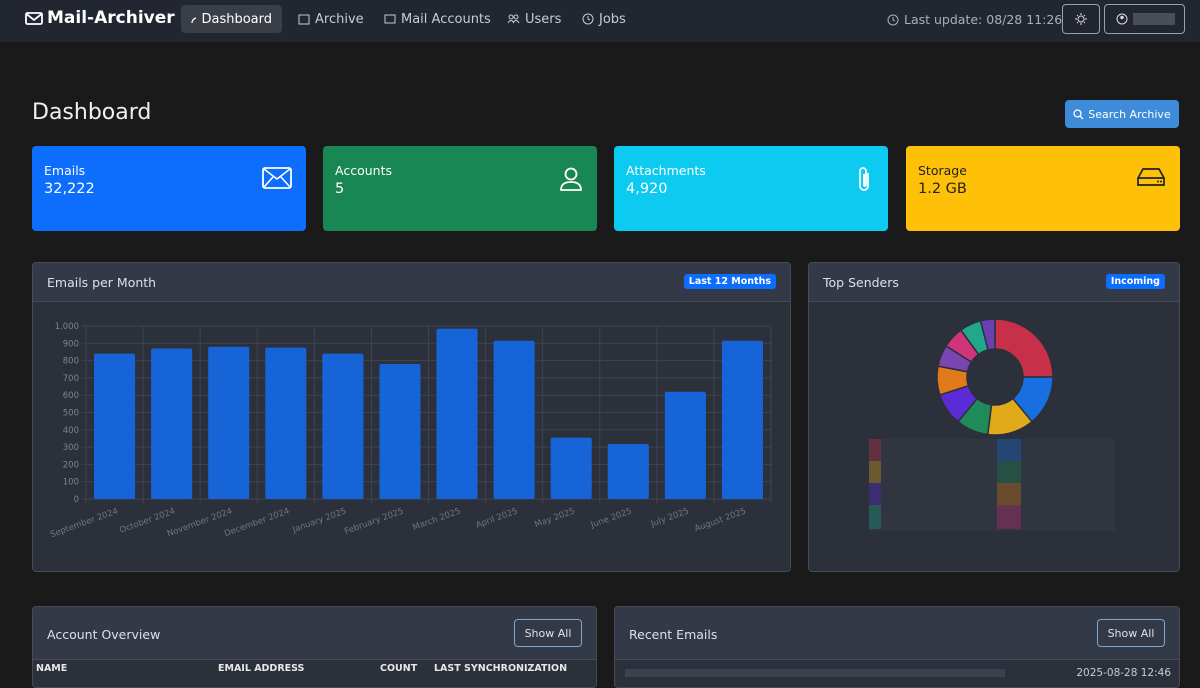 This screenshot has width=1200, height=688. I want to click on nav-label: Archive, so click(339, 19).